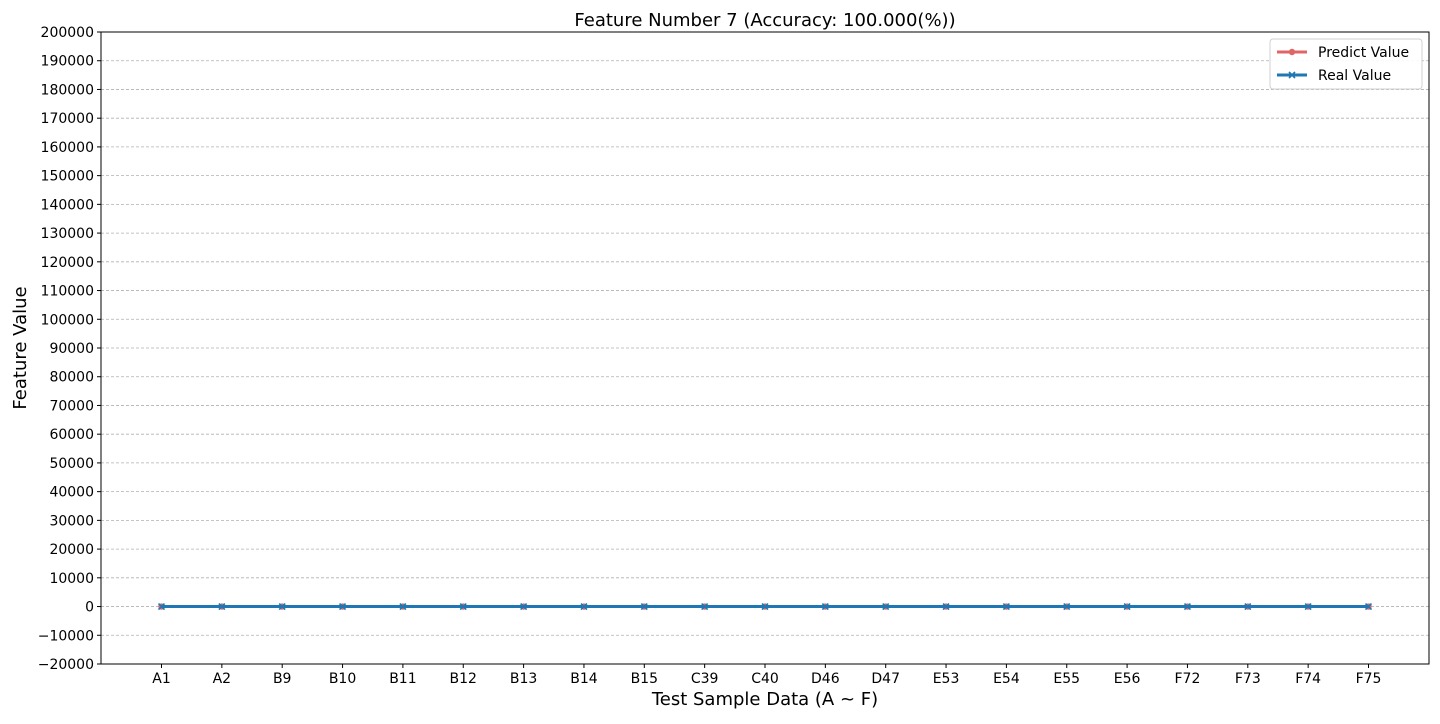  What do you see at coordinates (67, 33) in the screenshot?
I see `y-tick-label: 200000` at bounding box center [67, 33].